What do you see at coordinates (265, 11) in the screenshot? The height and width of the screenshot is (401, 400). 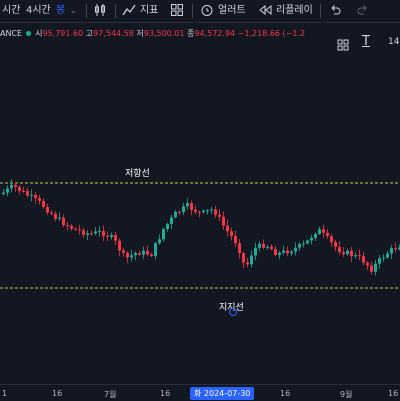 I see `replay-icon` at bounding box center [265, 11].